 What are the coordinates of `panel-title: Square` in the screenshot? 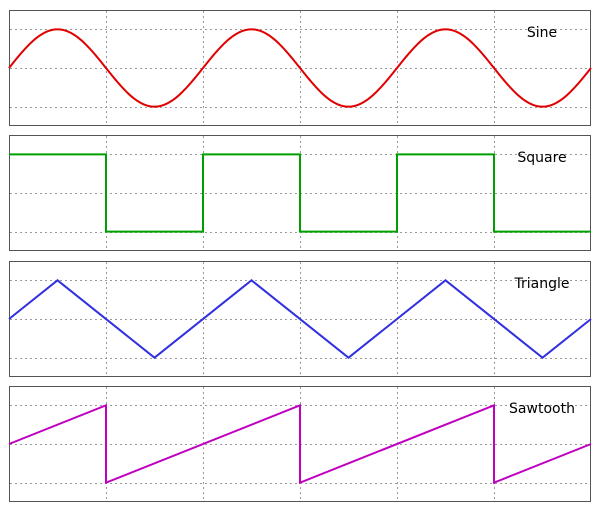 It's located at (541, 158).